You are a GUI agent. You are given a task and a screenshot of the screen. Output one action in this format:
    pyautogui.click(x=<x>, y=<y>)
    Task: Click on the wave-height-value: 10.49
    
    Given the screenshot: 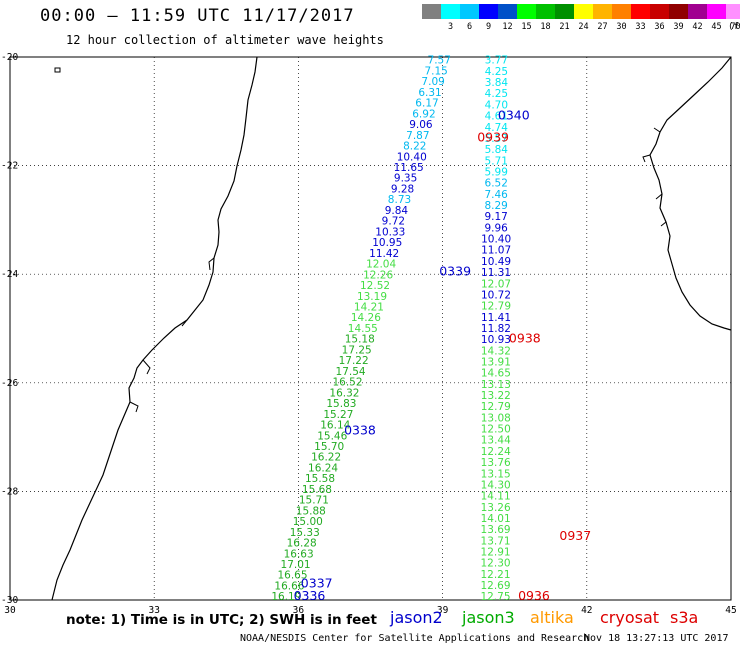 What is the action you would take?
    pyautogui.click(x=496, y=262)
    